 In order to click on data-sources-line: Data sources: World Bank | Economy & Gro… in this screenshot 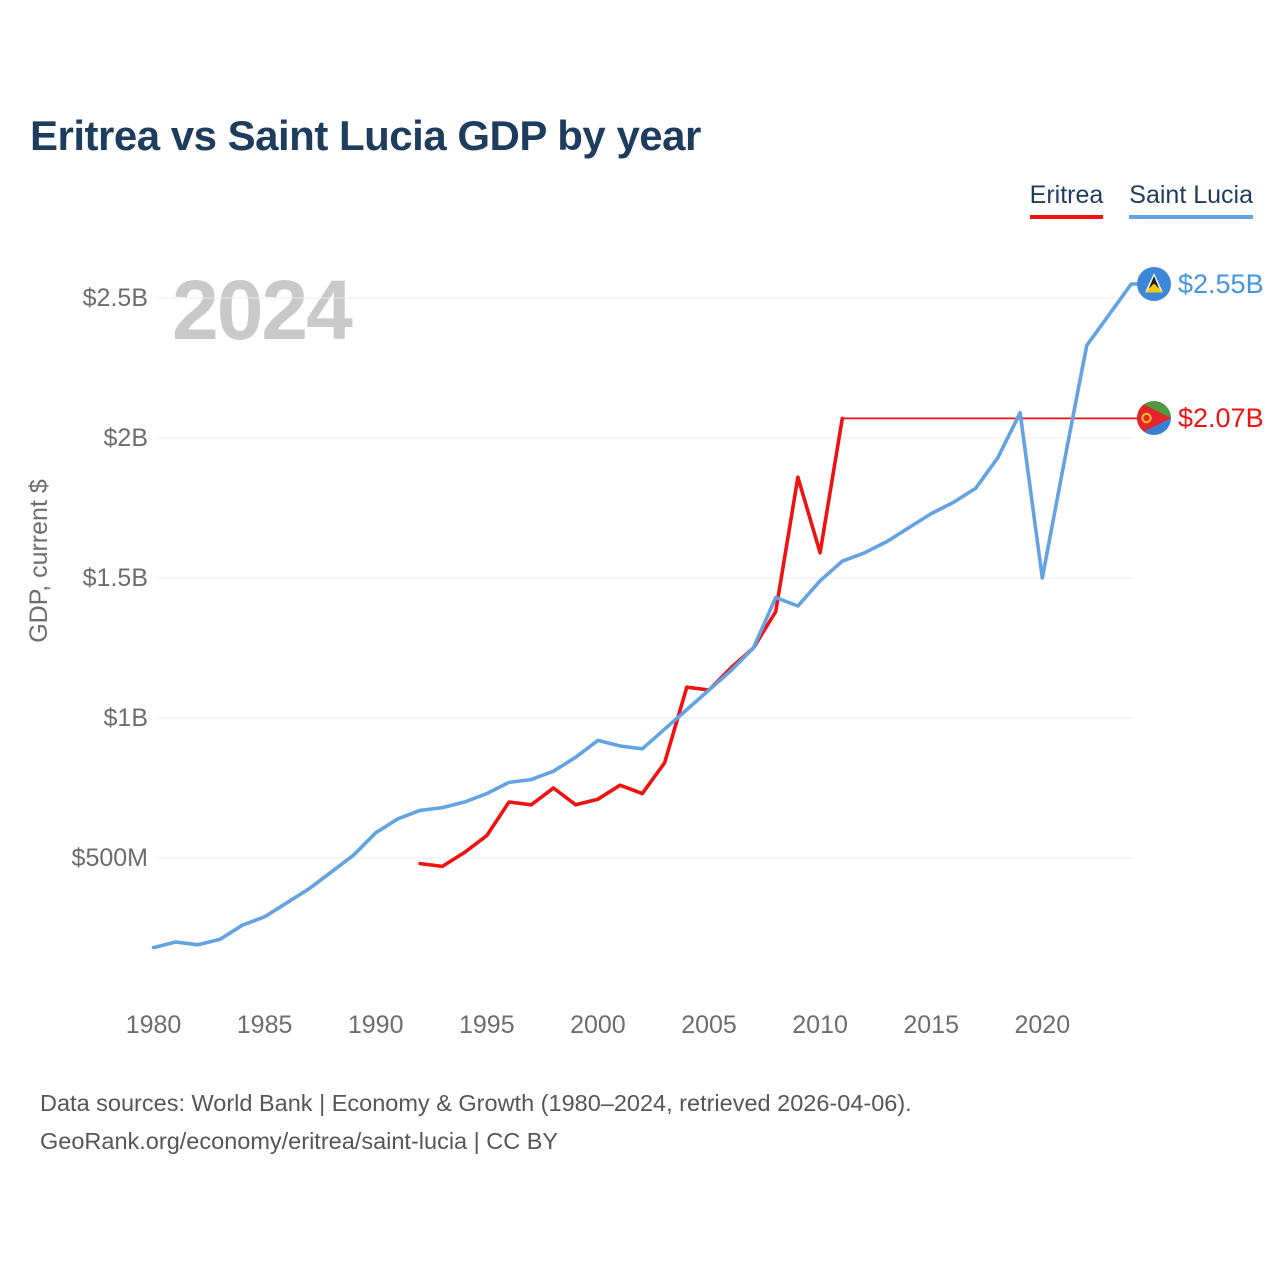, I will do `click(476, 1103)`.